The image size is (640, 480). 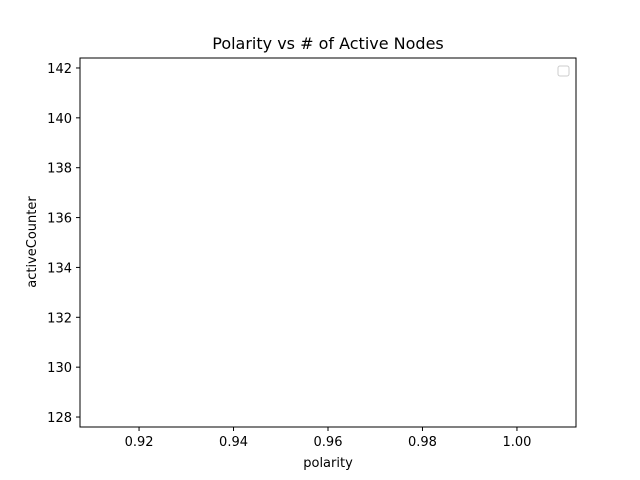 What do you see at coordinates (63, 244) in the screenshot?
I see `y-axis-ticks: 128 130 132 134 136 138 140 142` at bounding box center [63, 244].